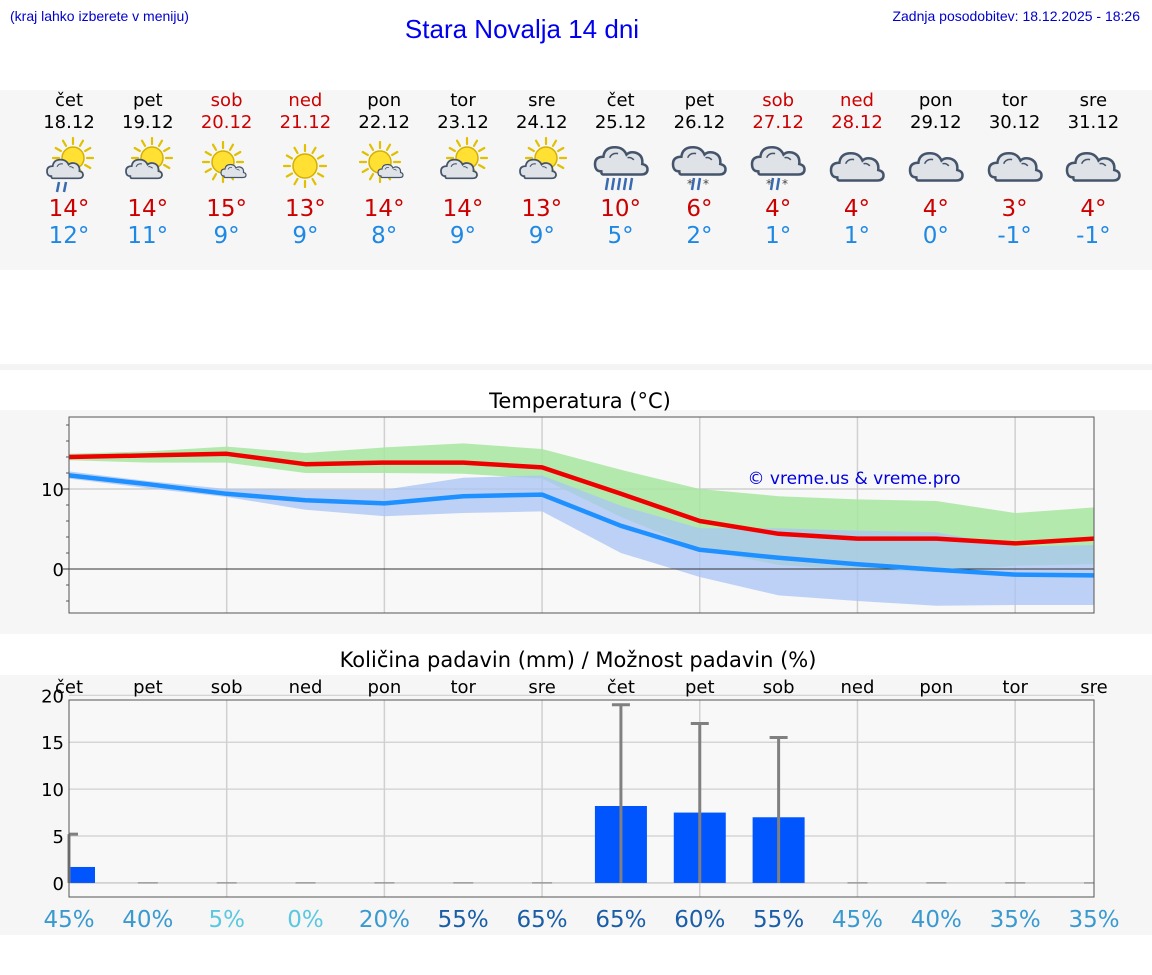  Describe the element at coordinates (58, 570) in the screenshot. I see `temp-ytick-label: 0` at that location.